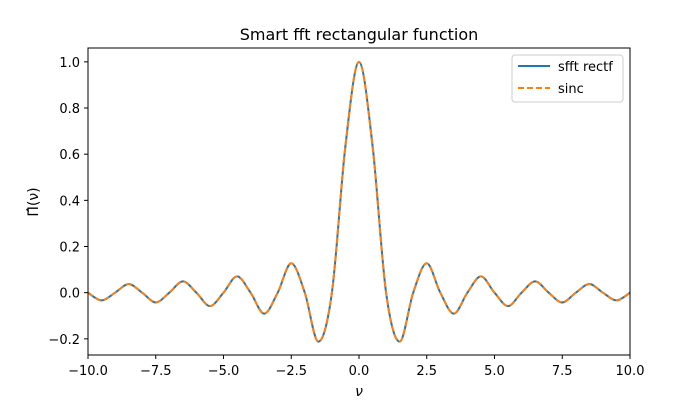 The image size is (700, 400). Describe the element at coordinates (585, 67) in the screenshot. I see `legend-label-sfft-rectf: sfft rectf` at that location.